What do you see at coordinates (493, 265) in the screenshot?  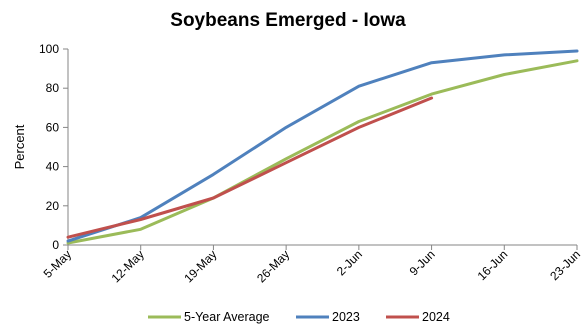 I see `x-tick-label: 16-Jun` at bounding box center [493, 265].